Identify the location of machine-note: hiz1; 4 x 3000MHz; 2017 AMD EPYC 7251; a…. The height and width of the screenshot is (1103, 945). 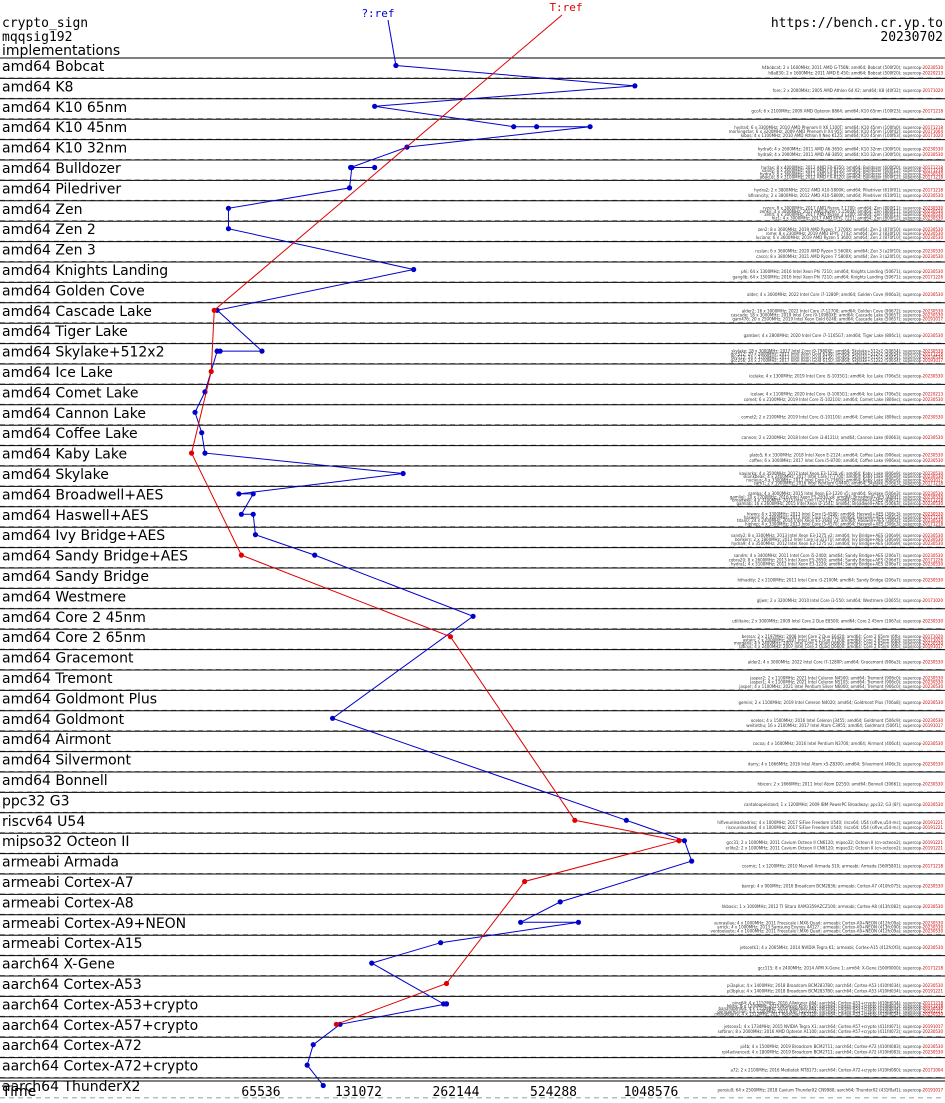
(858, 217).